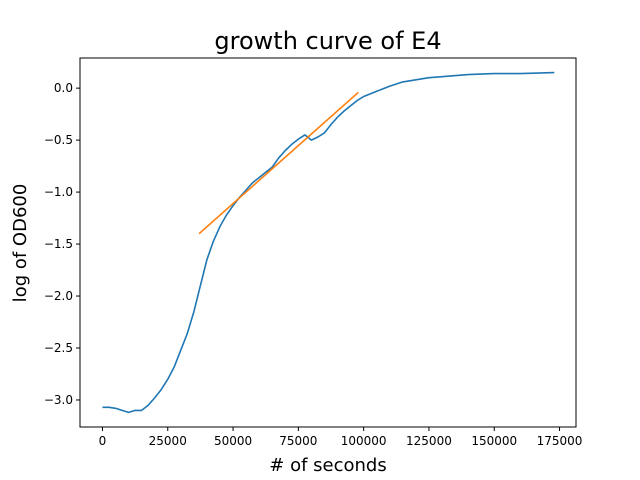  Describe the element at coordinates (20, 243) in the screenshot. I see `y-axis-label: log of OD600` at that location.